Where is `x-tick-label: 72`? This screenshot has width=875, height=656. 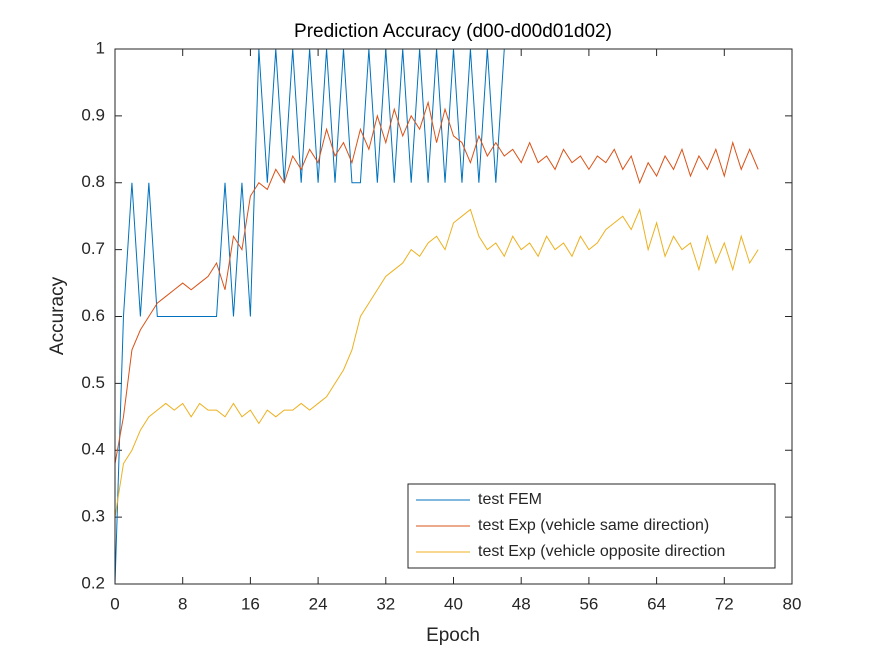 x-tick-label: 72 is located at coordinates (724, 603).